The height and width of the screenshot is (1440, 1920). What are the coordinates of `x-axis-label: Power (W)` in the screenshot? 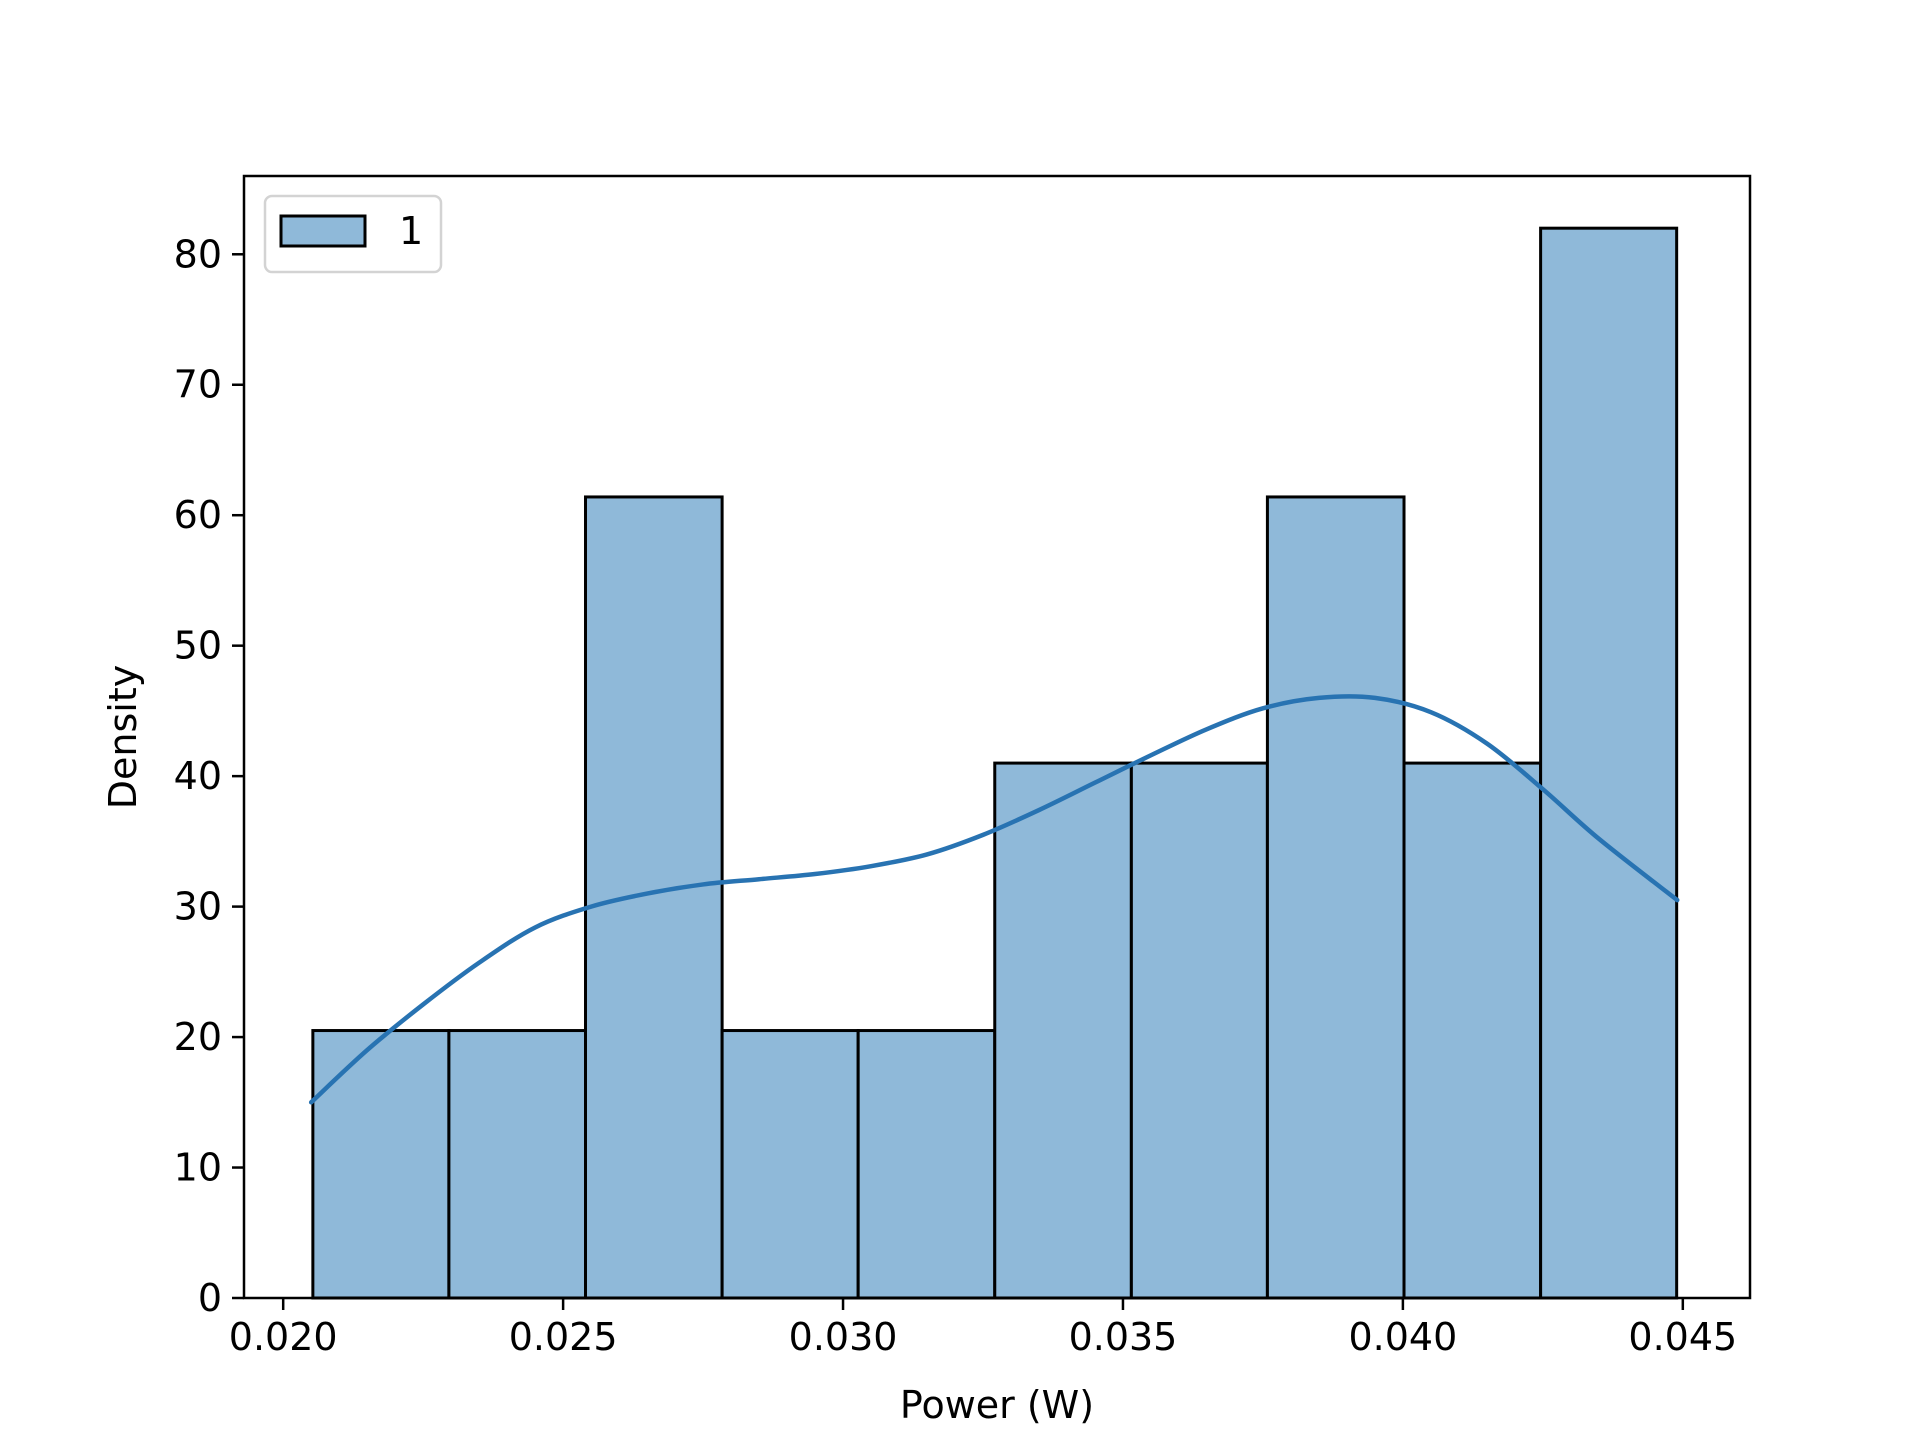 It's located at (997, 1405).